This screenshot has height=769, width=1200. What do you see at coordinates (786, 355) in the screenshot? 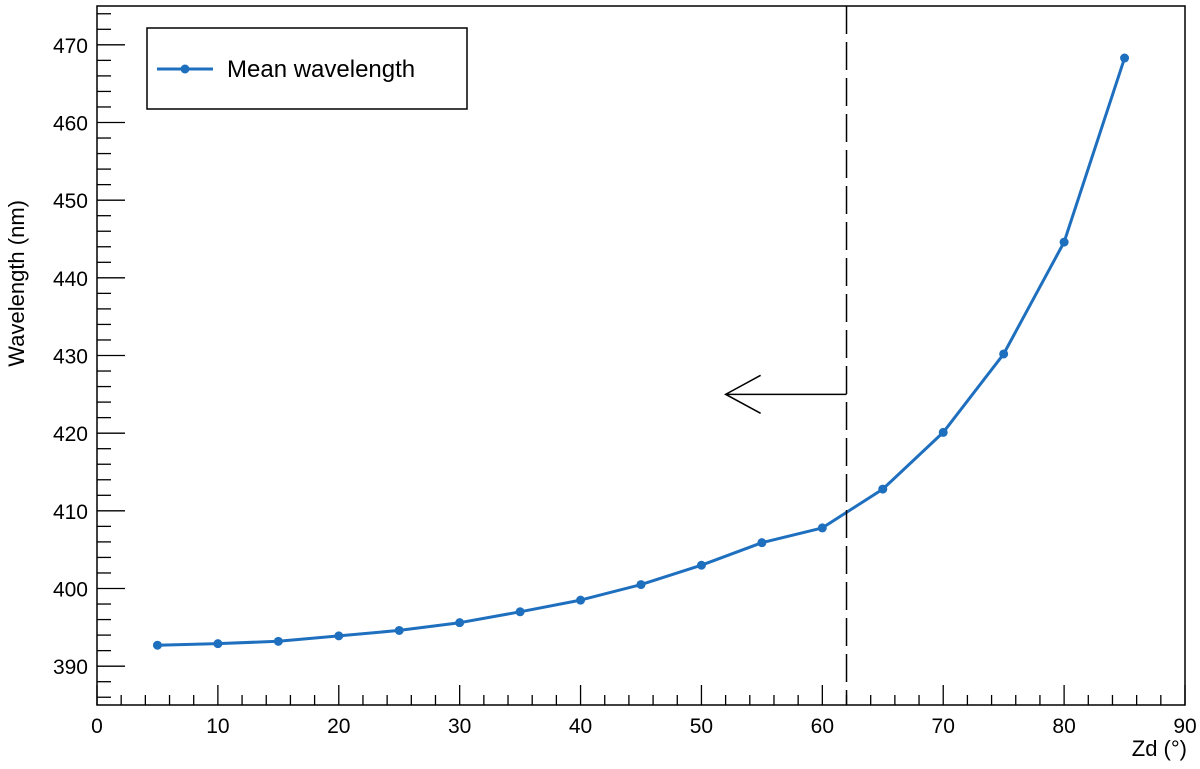
I see `annotation-layer` at bounding box center [786, 355].